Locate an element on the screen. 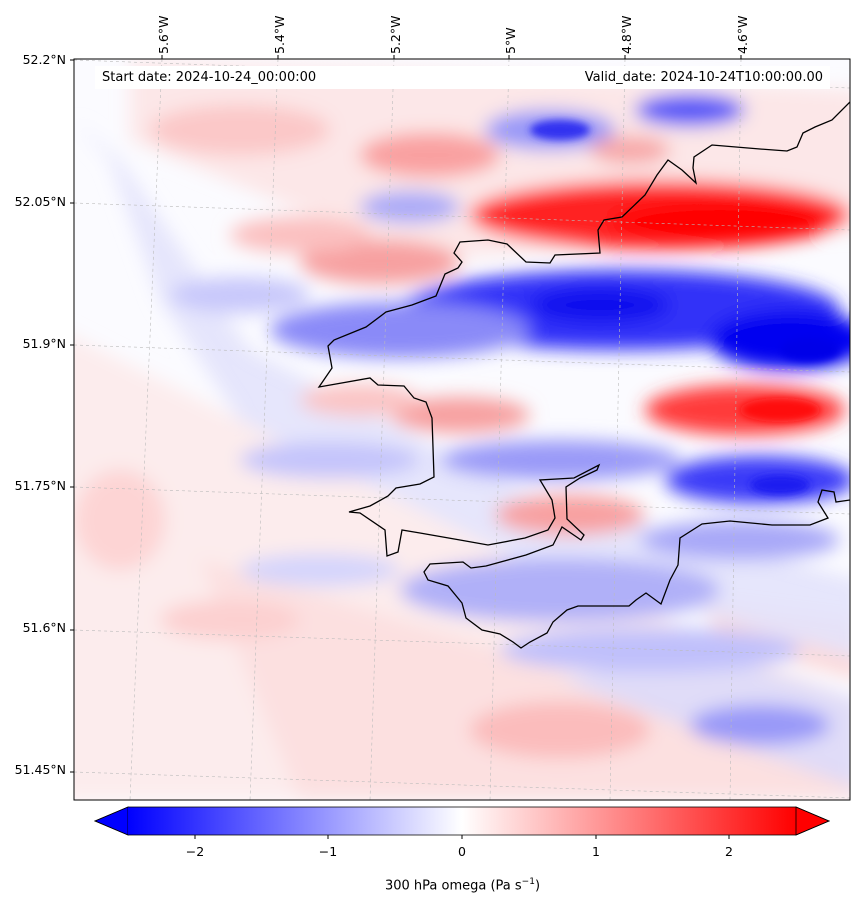 Image resolution: width=859 pixels, height=908 pixels. lat-label-52-05: 52.05°N is located at coordinates (40, 201).